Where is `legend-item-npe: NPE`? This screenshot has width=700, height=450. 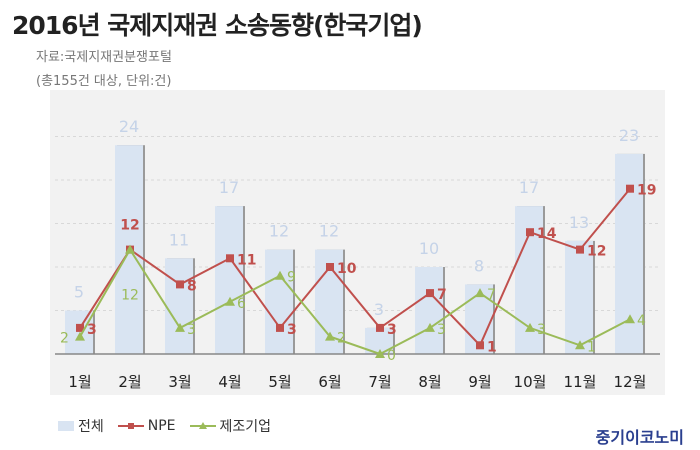
legend-item-npe: NPE is located at coordinates (146, 426).